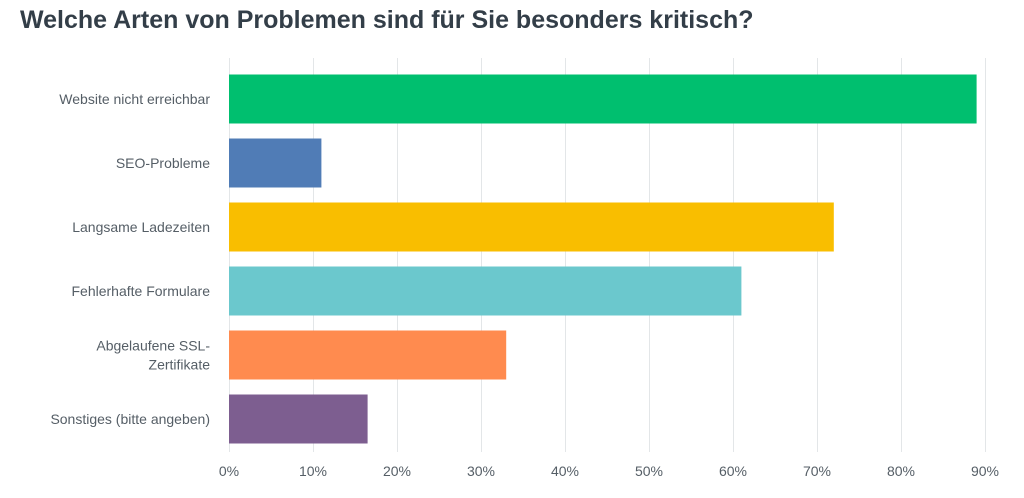  I want to click on x-tick-label: 20%, so click(397, 471).